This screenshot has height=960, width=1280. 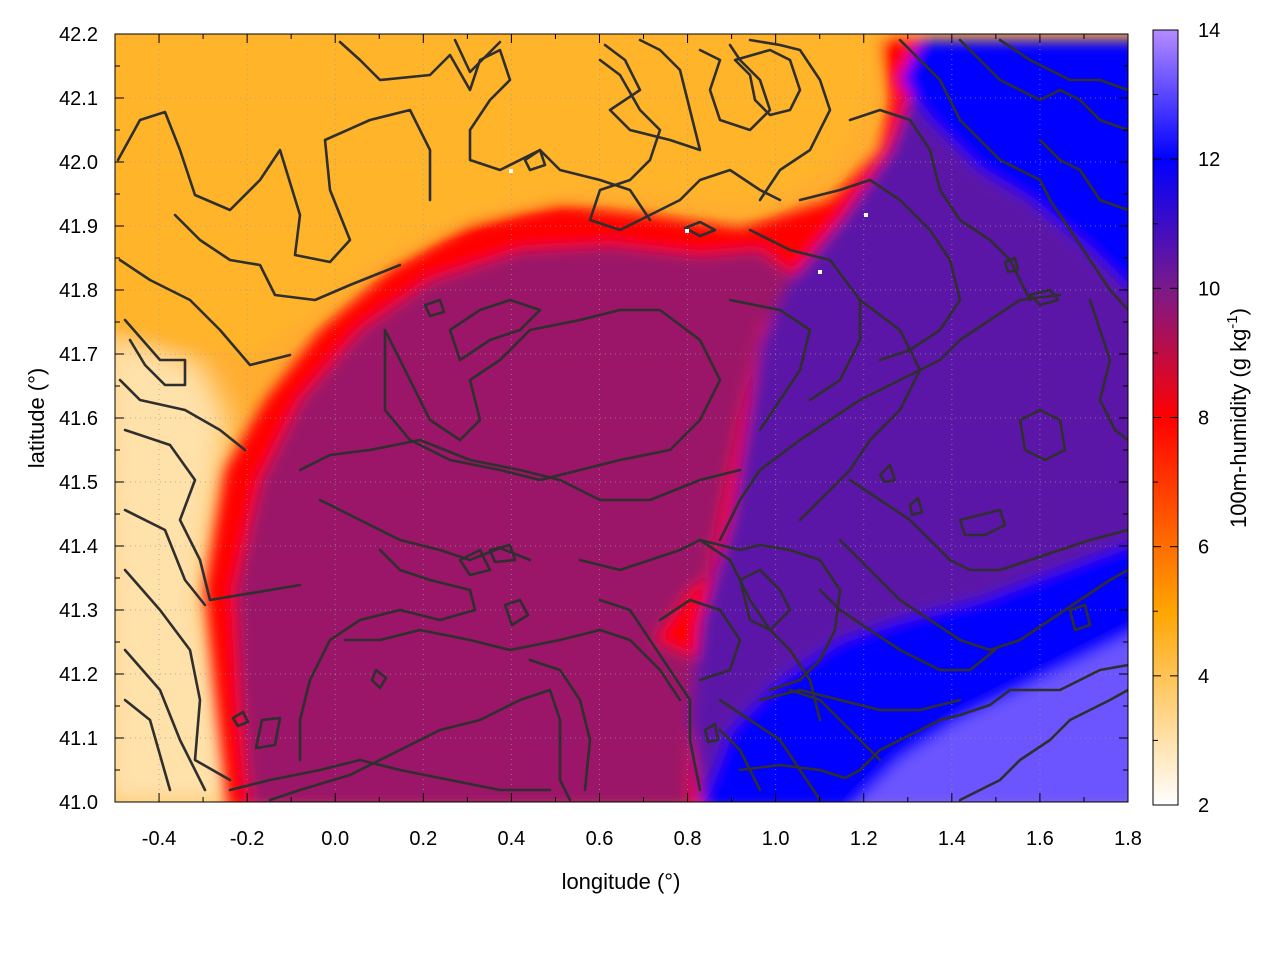 I want to click on y-tick-label: 41.5, so click(x=78, y=483).